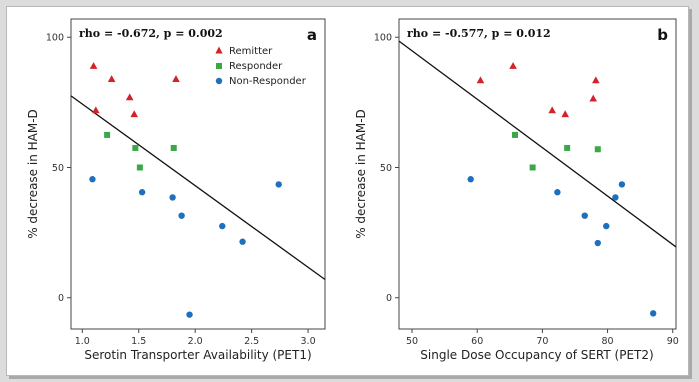 The image size is (699, 382). I want to click on panel-b-x-tick-label: 80, so click(608, 341).